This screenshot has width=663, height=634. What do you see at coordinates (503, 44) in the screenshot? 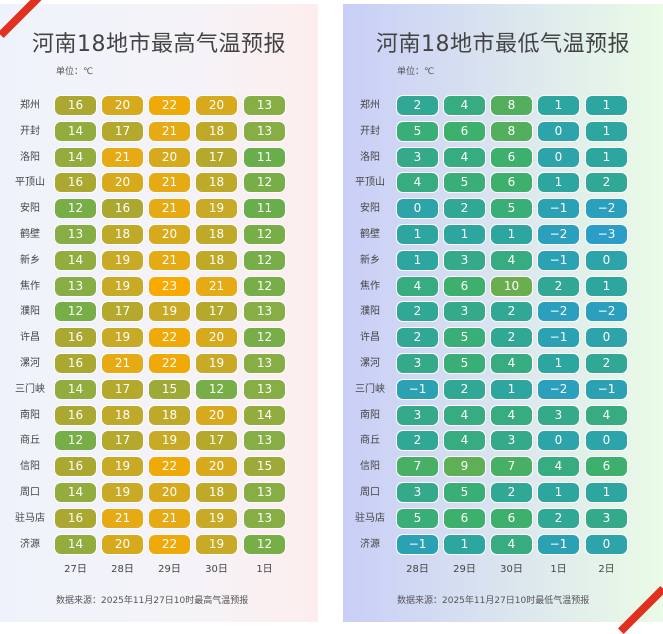
I see `low-title: 河南18地市最低气温预报` at bounding box center [503, 44].